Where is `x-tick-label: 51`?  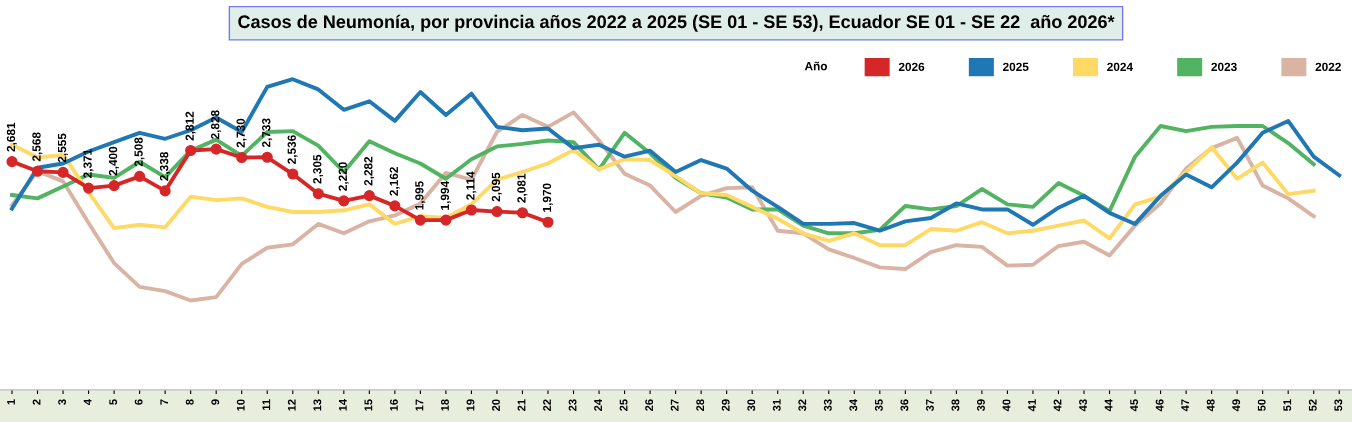
x-tick-label: 51 is located at coordinates (1287, 405).